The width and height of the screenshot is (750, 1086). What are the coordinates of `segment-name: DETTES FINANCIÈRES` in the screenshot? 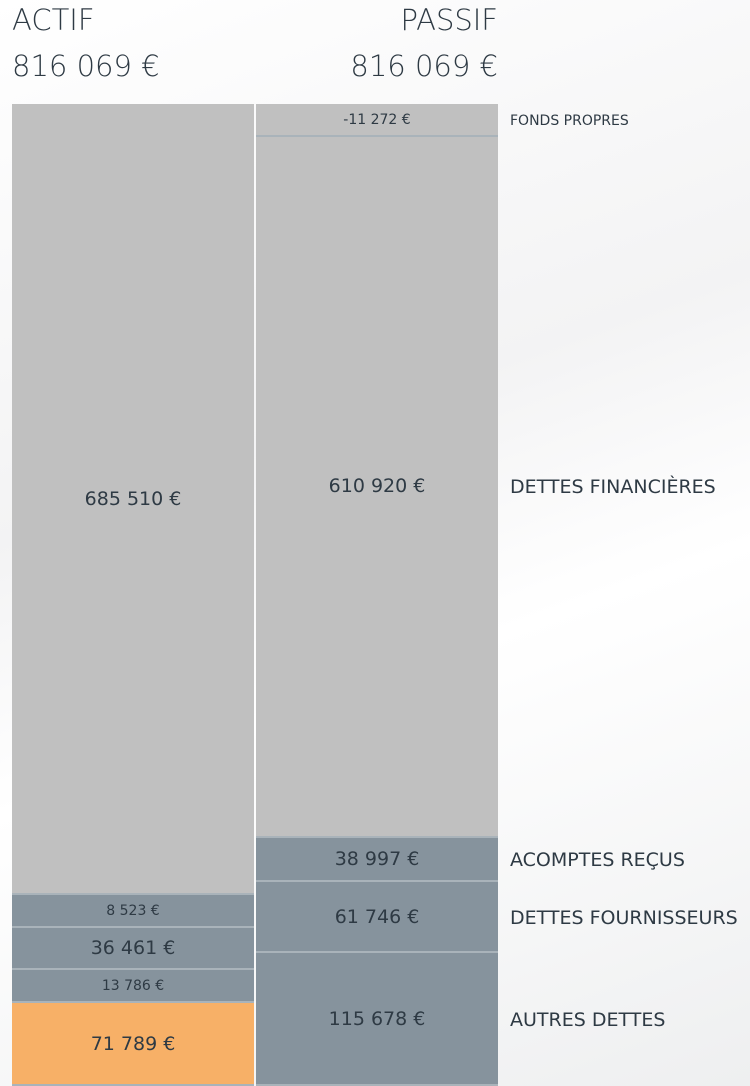 It's located at (613, 487).